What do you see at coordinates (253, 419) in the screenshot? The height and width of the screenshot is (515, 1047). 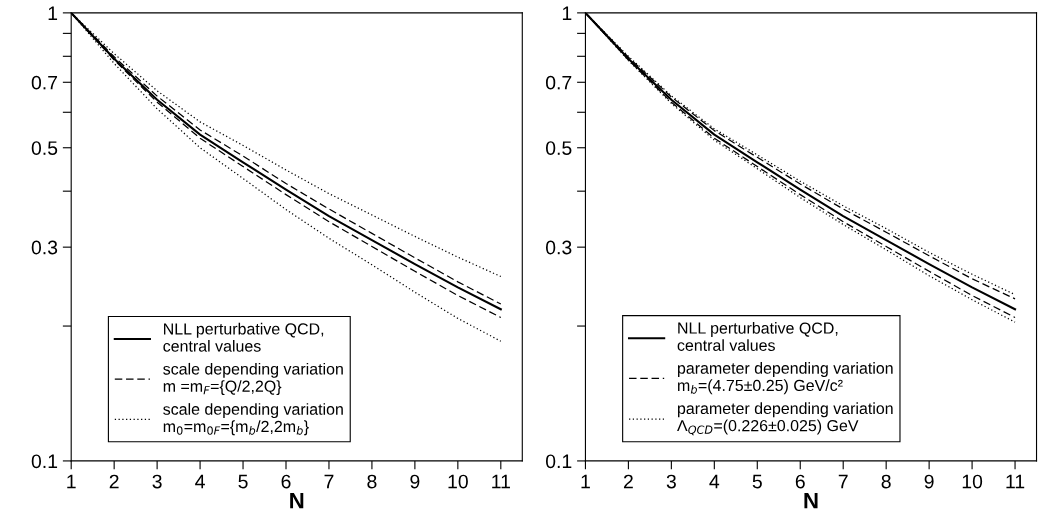 I see `text: scale depending variation m$_{0}$=m$_{0F}$={m$_{b}$/2,2m$_{b}$}` at bounding box center [253, 419].